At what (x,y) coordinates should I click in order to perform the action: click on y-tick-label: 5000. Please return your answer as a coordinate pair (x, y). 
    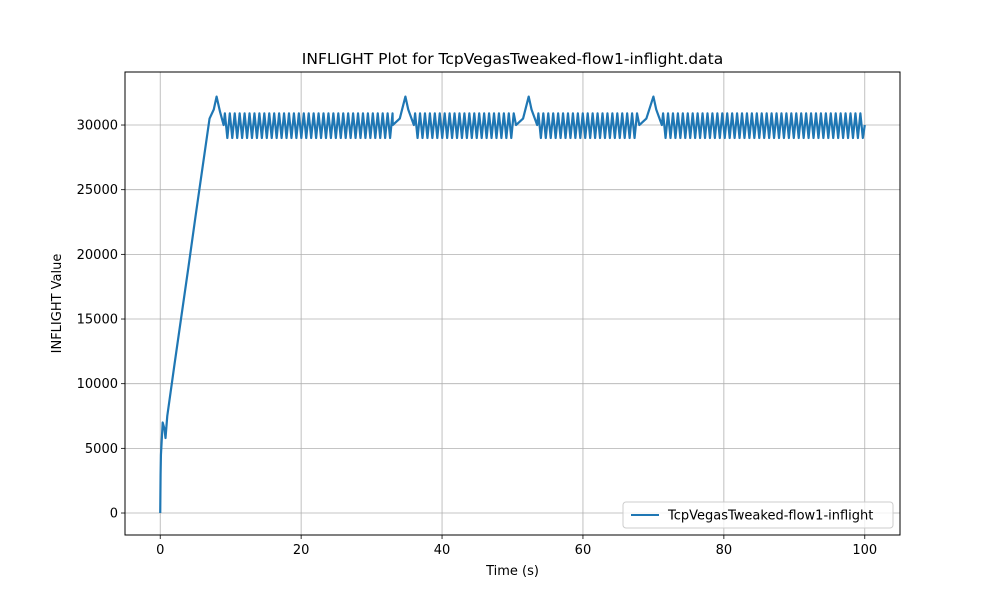
    Looking at the image, I should click on (101, 449).